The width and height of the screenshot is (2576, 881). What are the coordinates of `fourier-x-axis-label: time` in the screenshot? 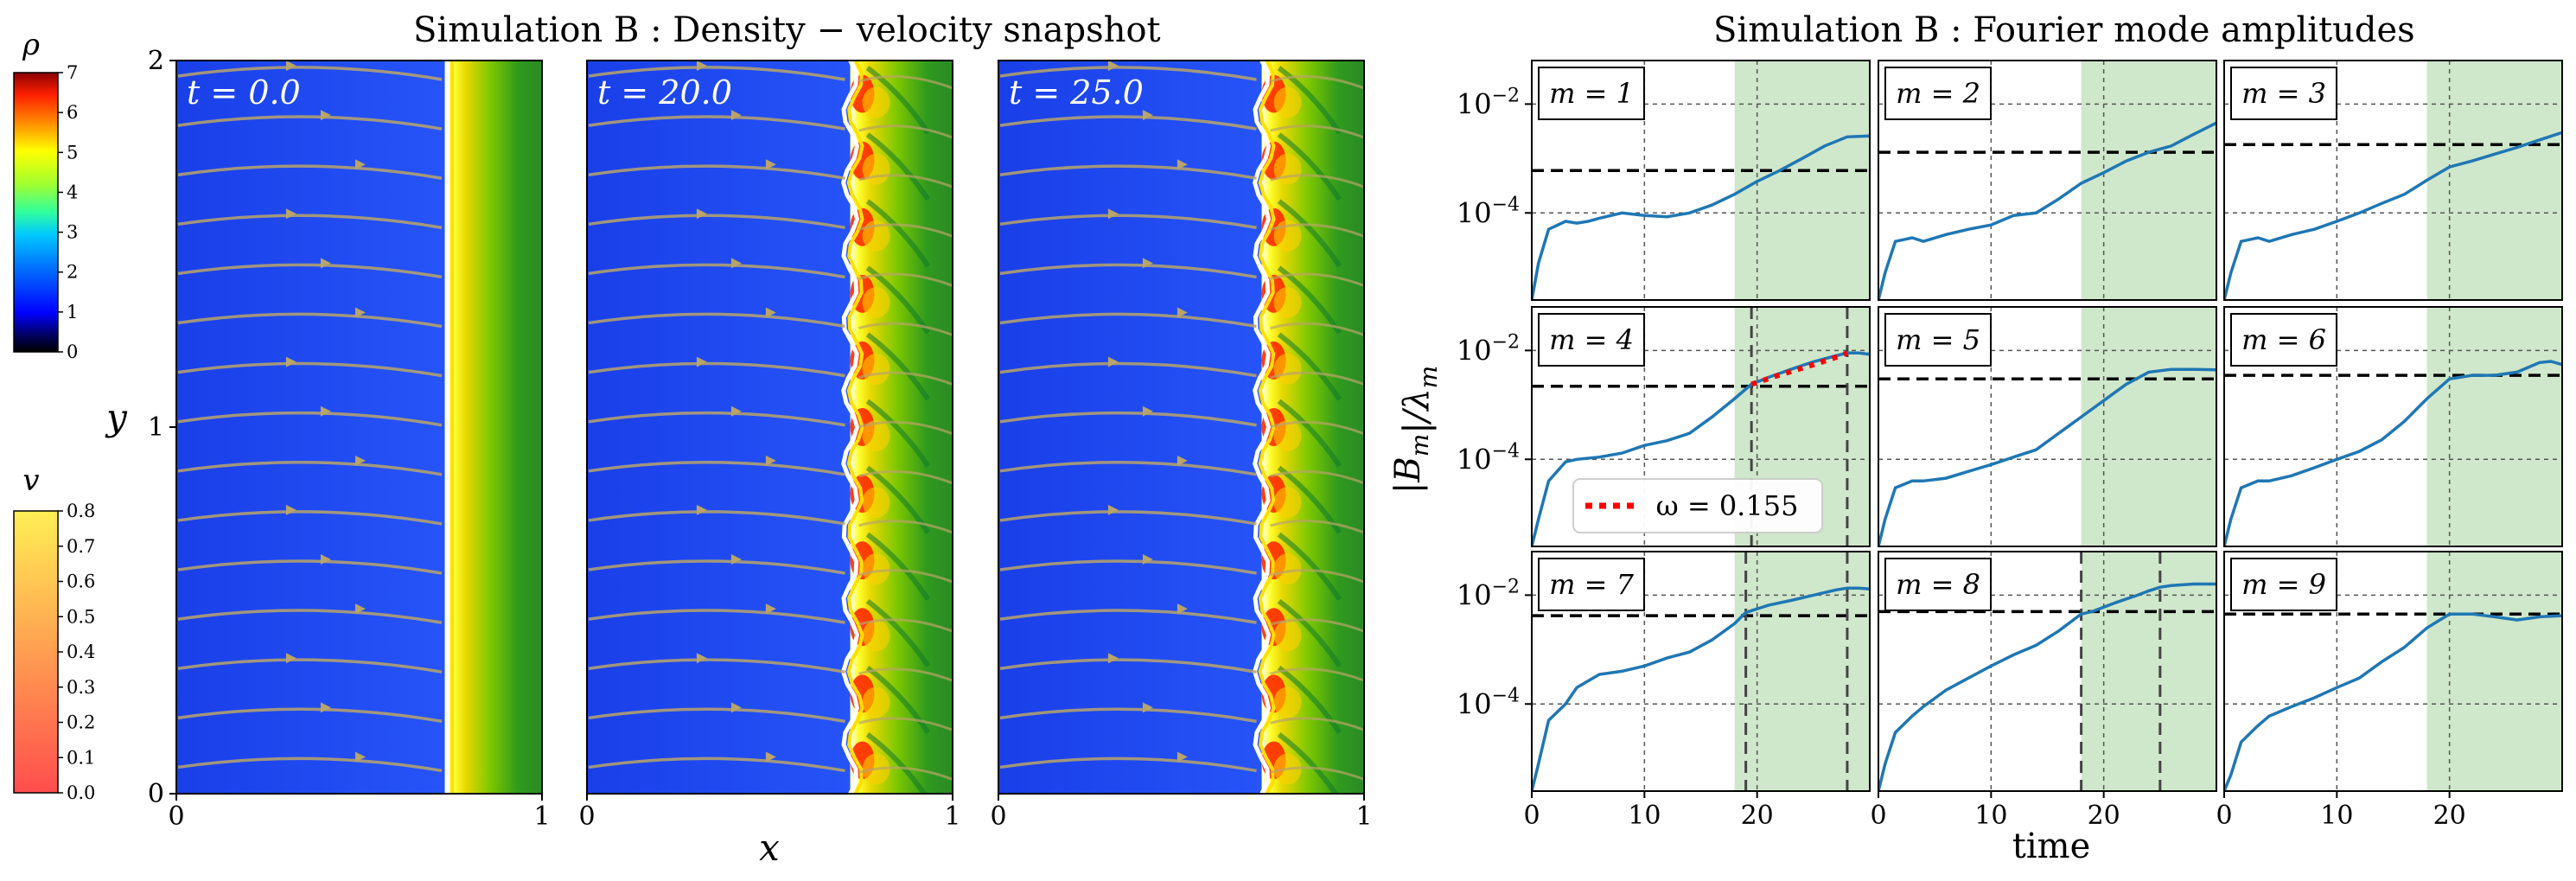 It's located at (2051, 846).